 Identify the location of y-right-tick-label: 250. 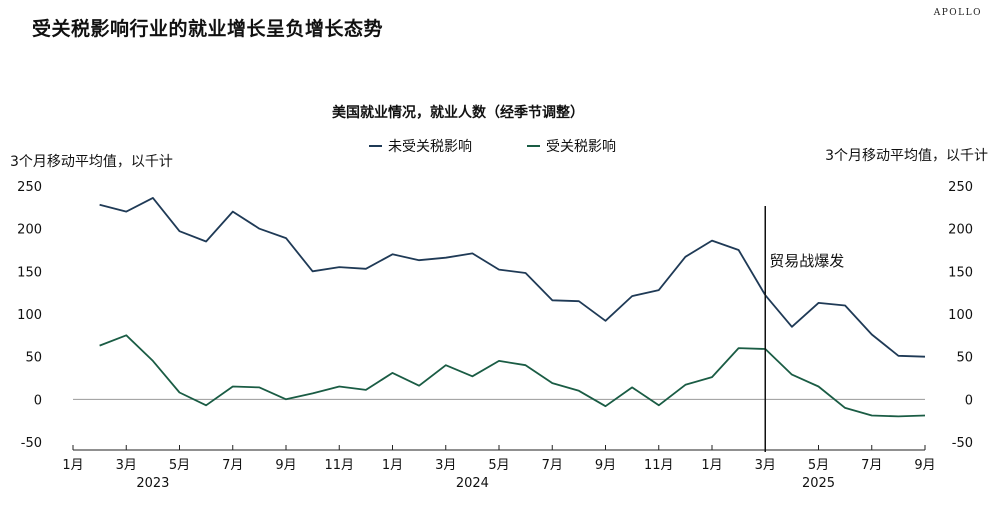
(960, 187).